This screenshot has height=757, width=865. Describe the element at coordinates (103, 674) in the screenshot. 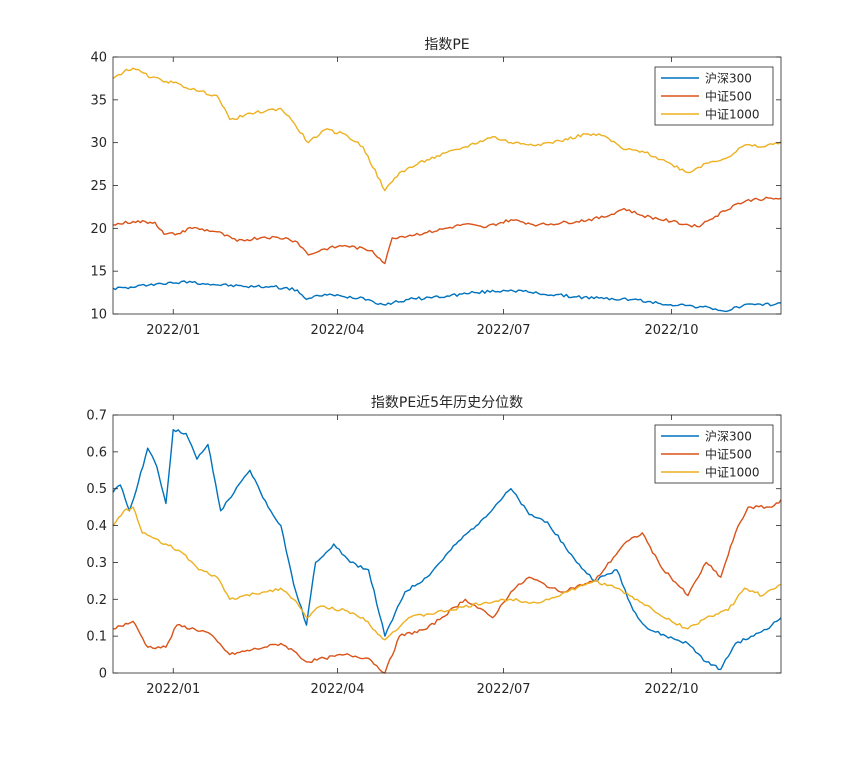

I see `y-tick-label: 0` at that location.